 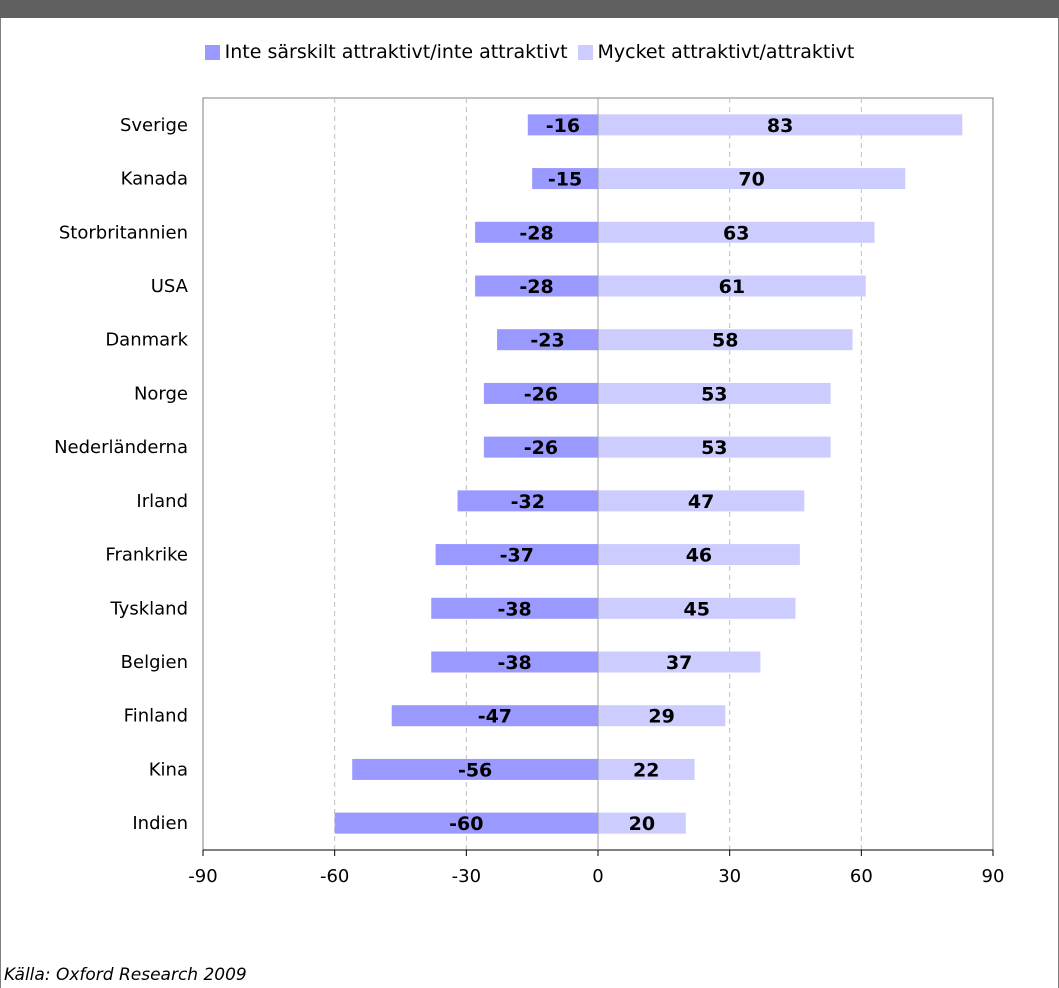 I want to click on data-label-positive: 47, so click(x=701, y=502).